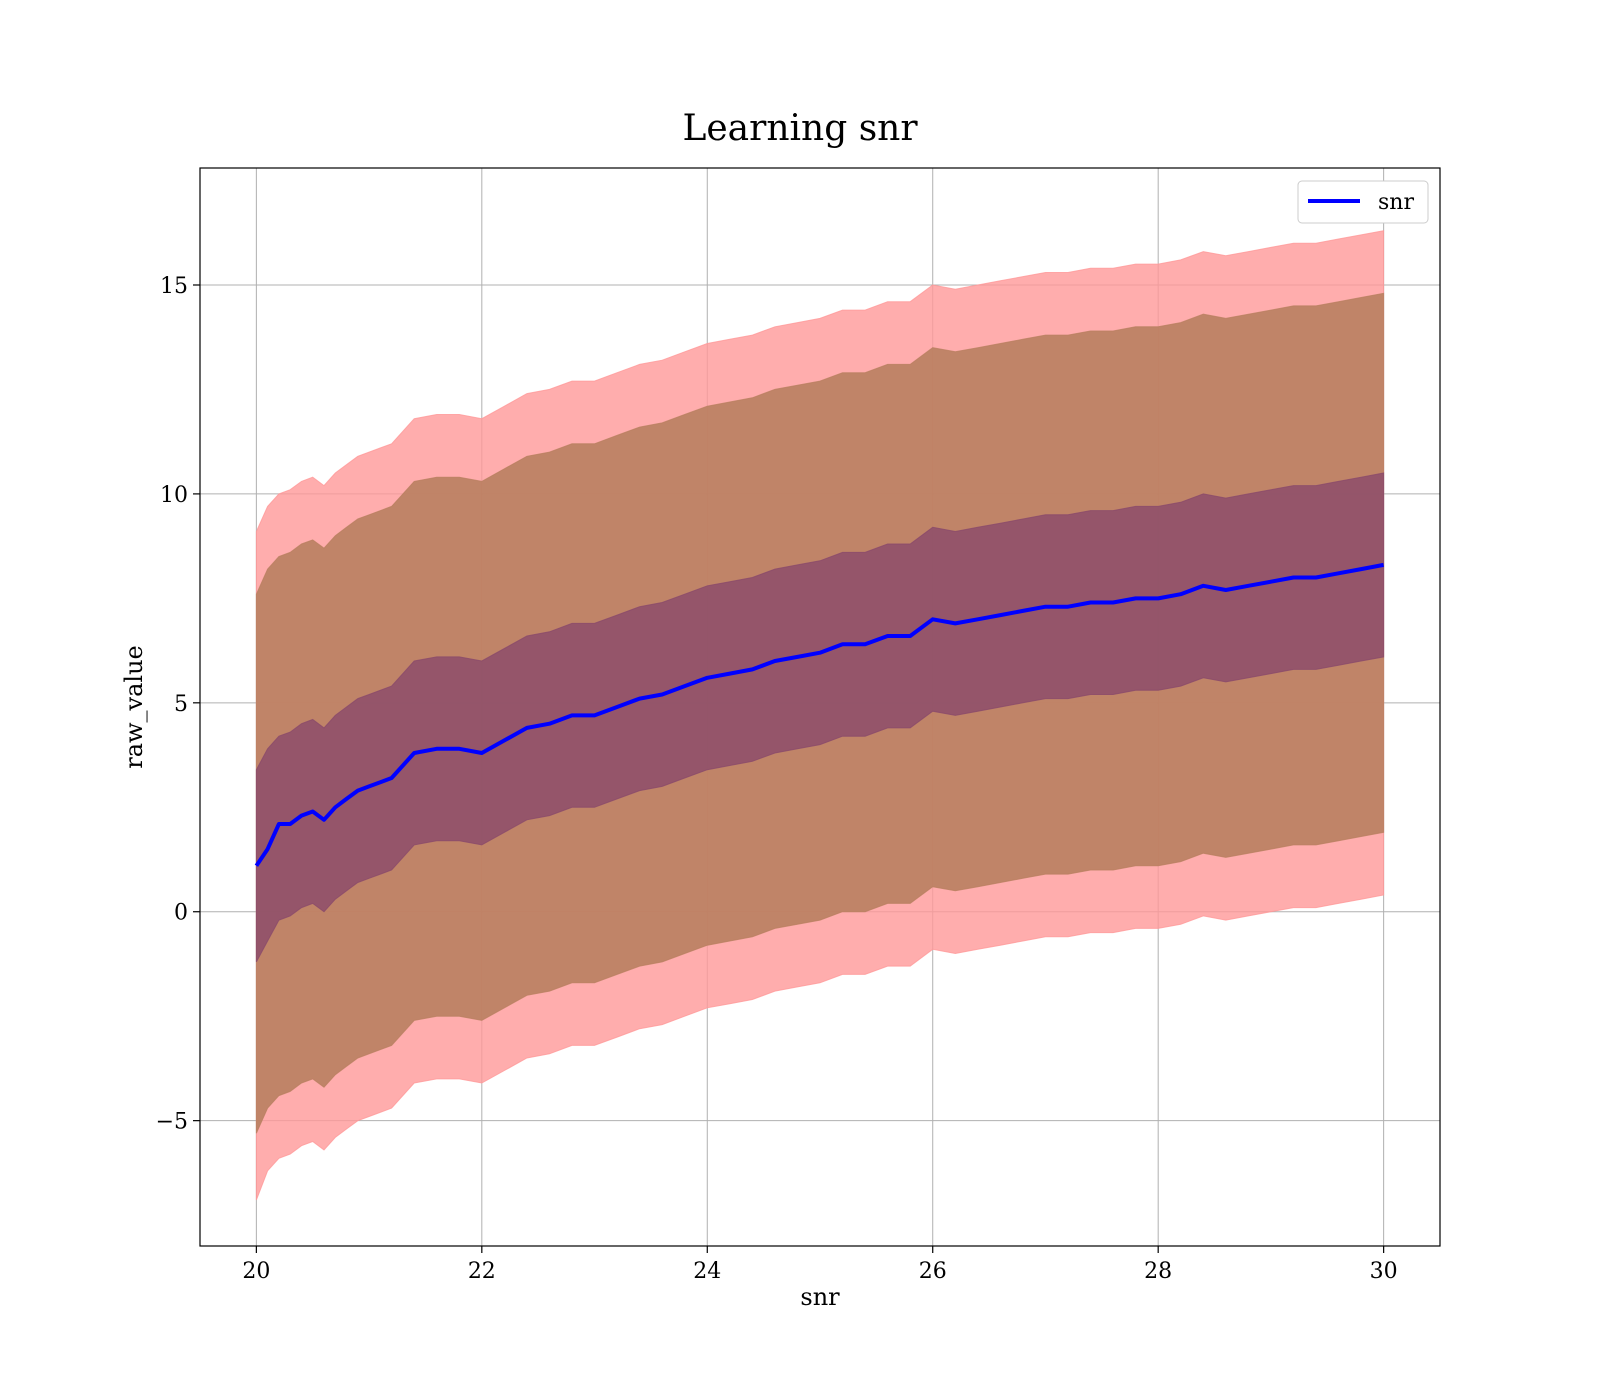 Image resolution: width=1600 pixels, height=1400 pixels. I want to click on y-tick-label-1: 0, so click(181, 913).